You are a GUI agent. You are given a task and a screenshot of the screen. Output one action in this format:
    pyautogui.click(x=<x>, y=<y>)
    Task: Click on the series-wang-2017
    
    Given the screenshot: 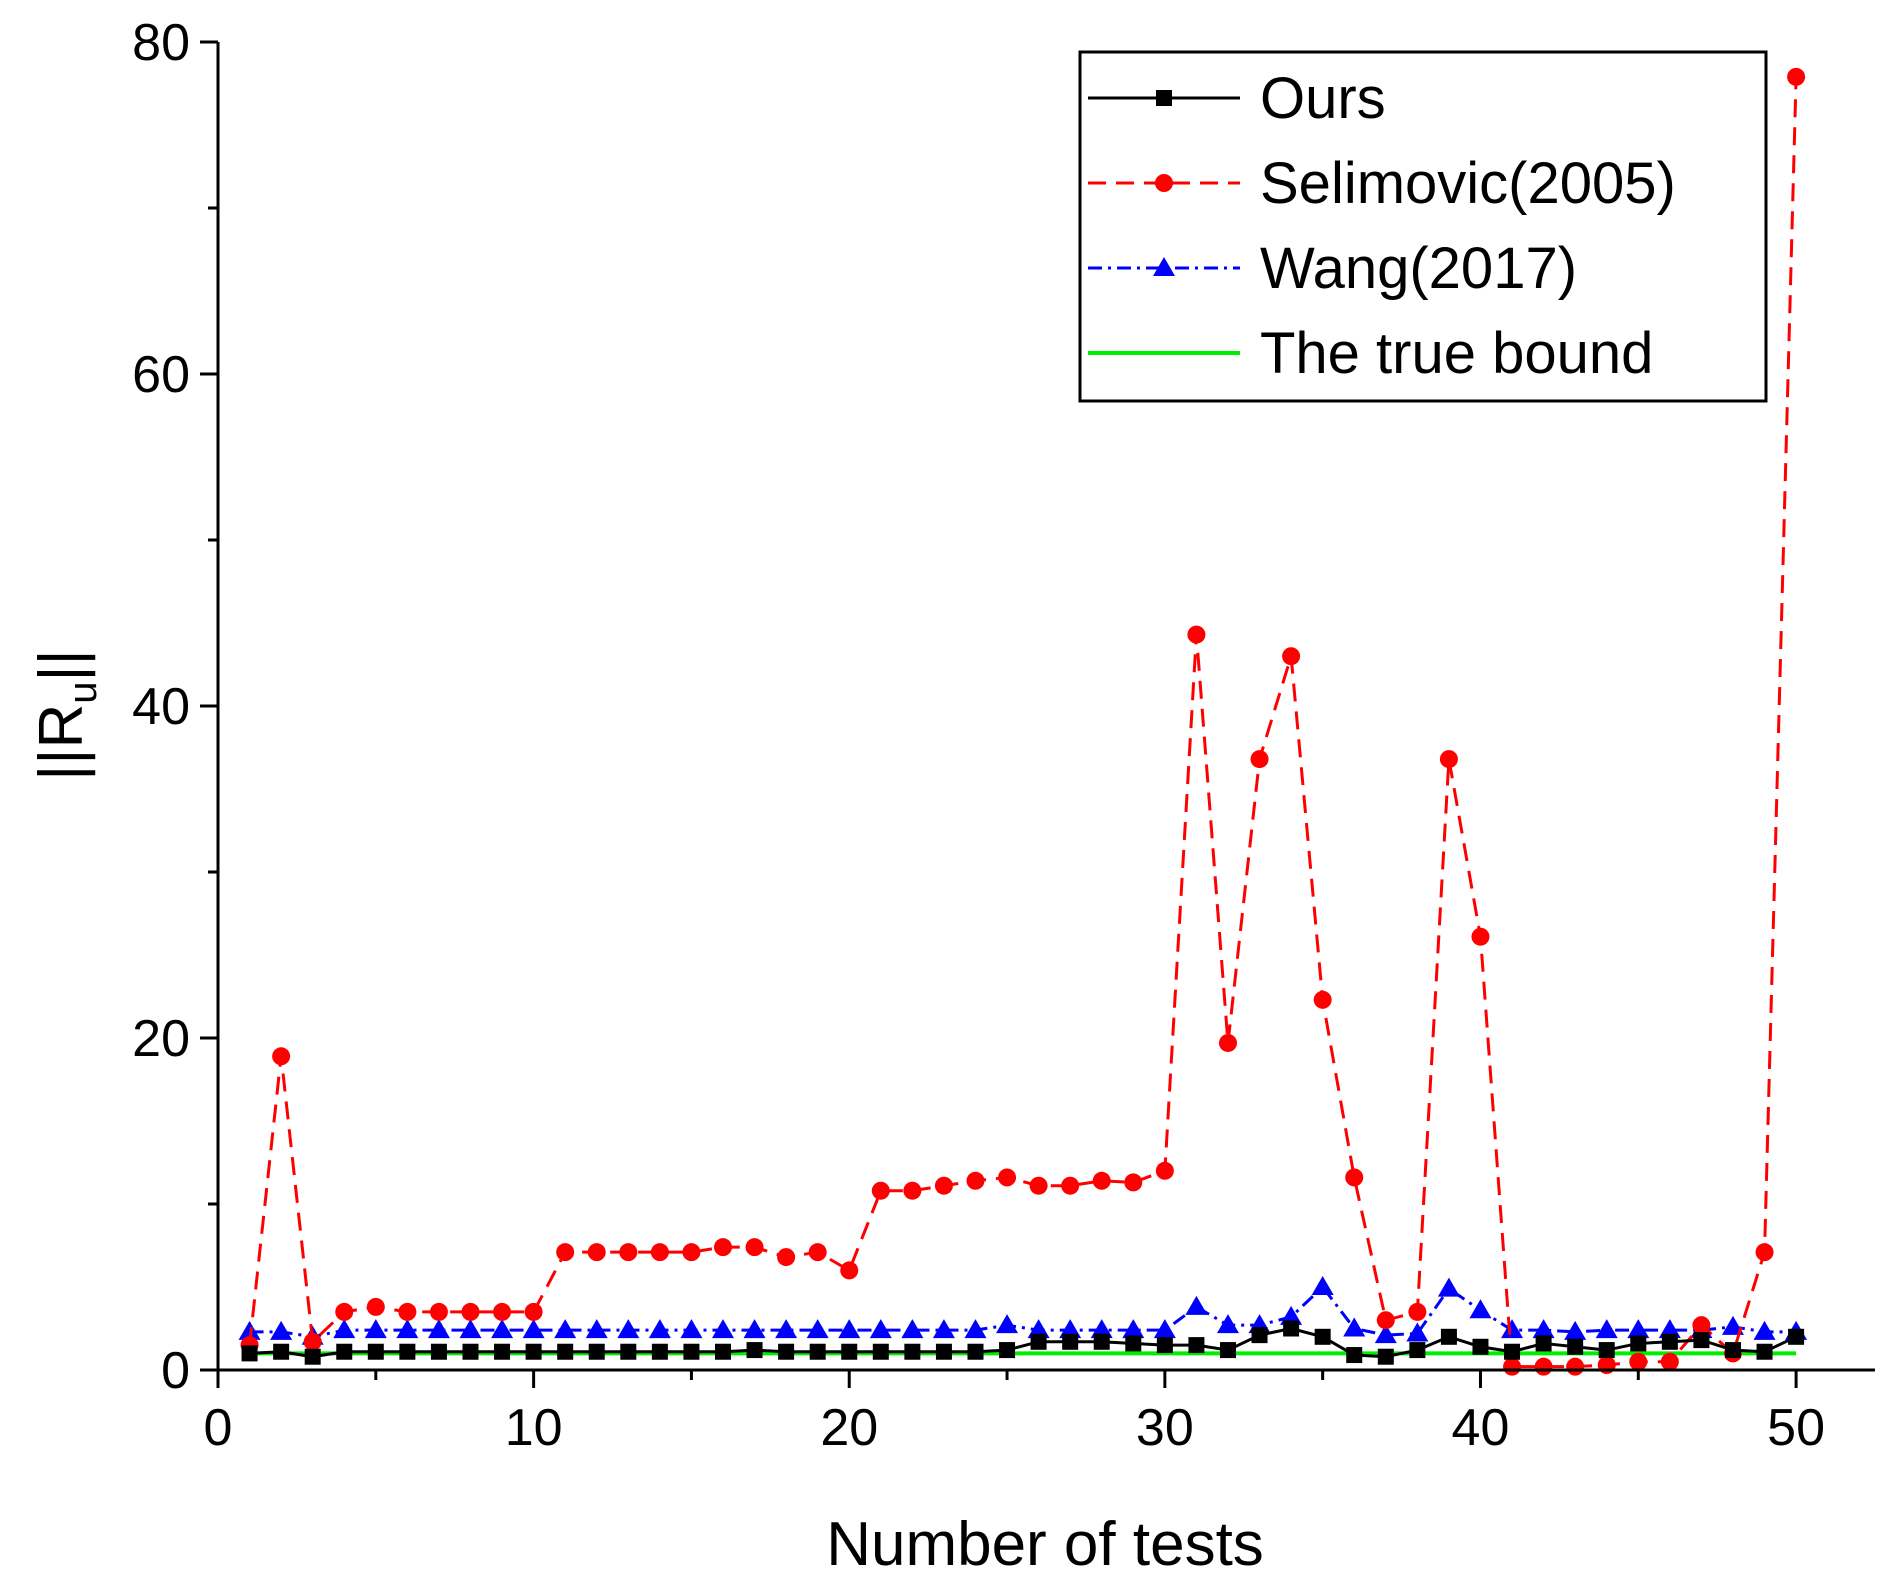 What is the action you would take?
    pyautogui.click(x=1023, y=1310)
    